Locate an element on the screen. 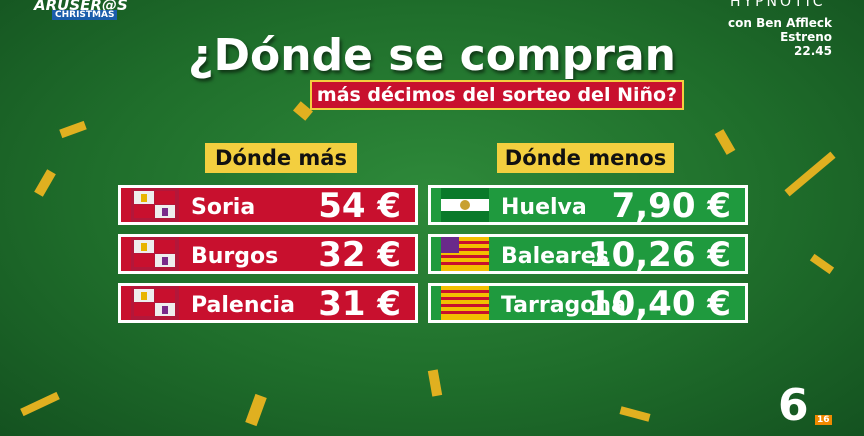 The image size is (864, 436). subtitle: más décimos del sorteo del Niño? is located at coordinates (497, 95).